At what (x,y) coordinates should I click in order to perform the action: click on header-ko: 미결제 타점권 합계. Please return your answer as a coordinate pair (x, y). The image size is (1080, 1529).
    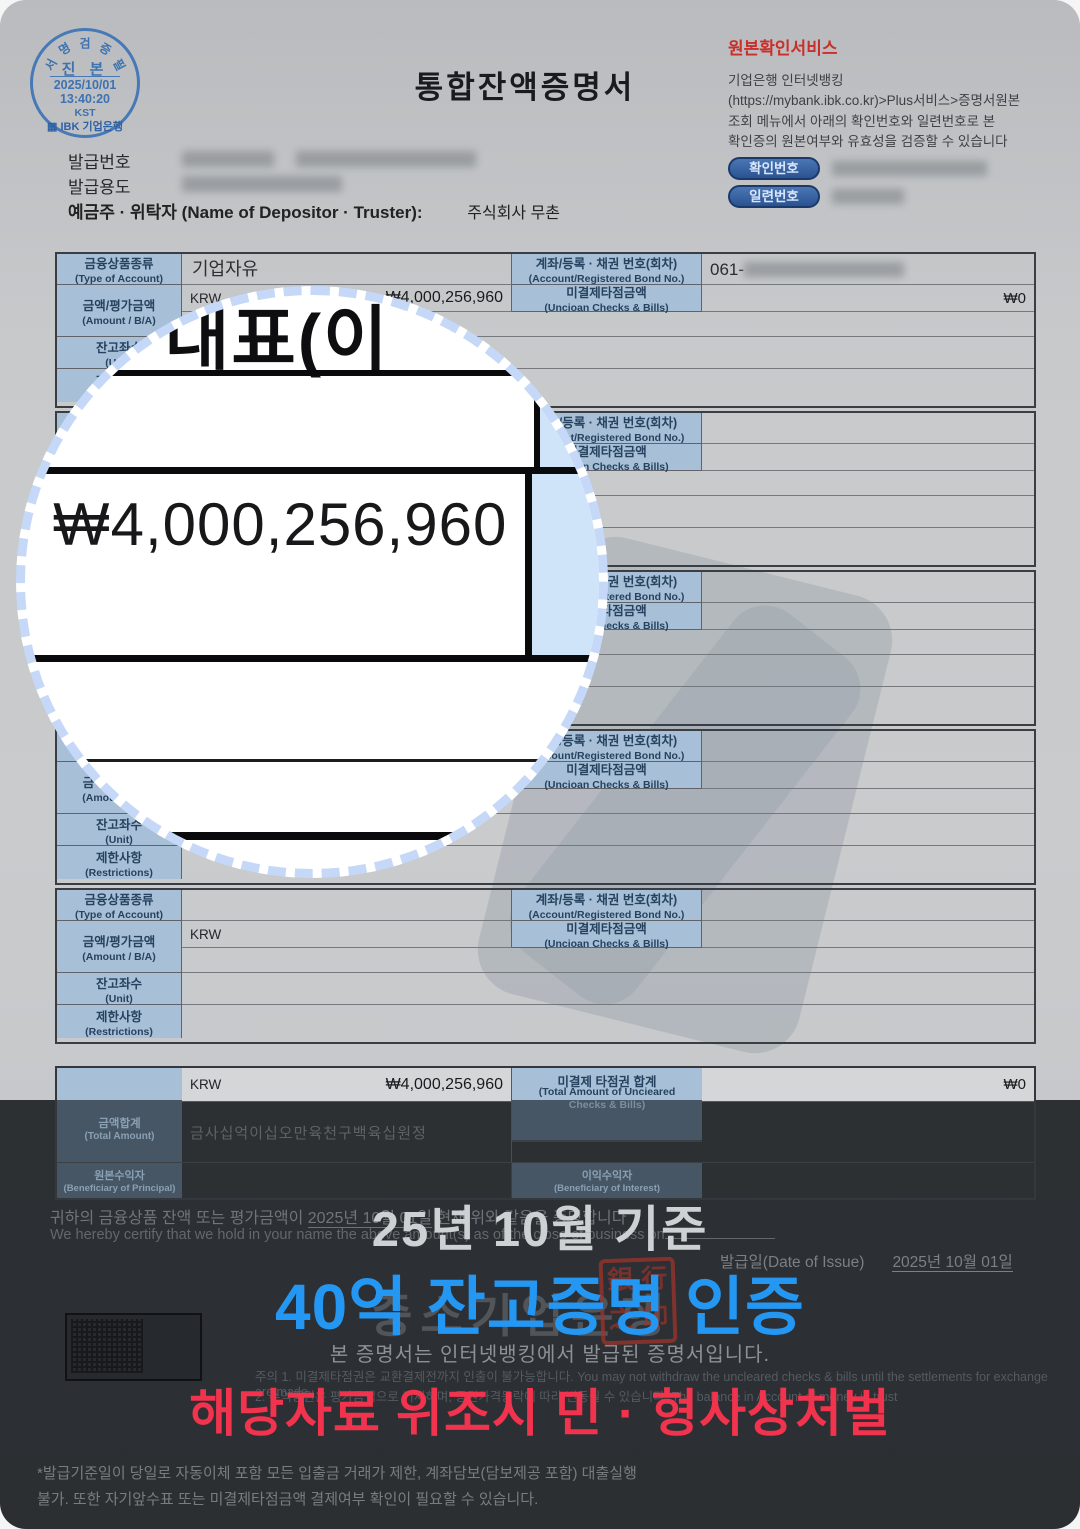
    Looking at the image, I should click on (607, 1082).